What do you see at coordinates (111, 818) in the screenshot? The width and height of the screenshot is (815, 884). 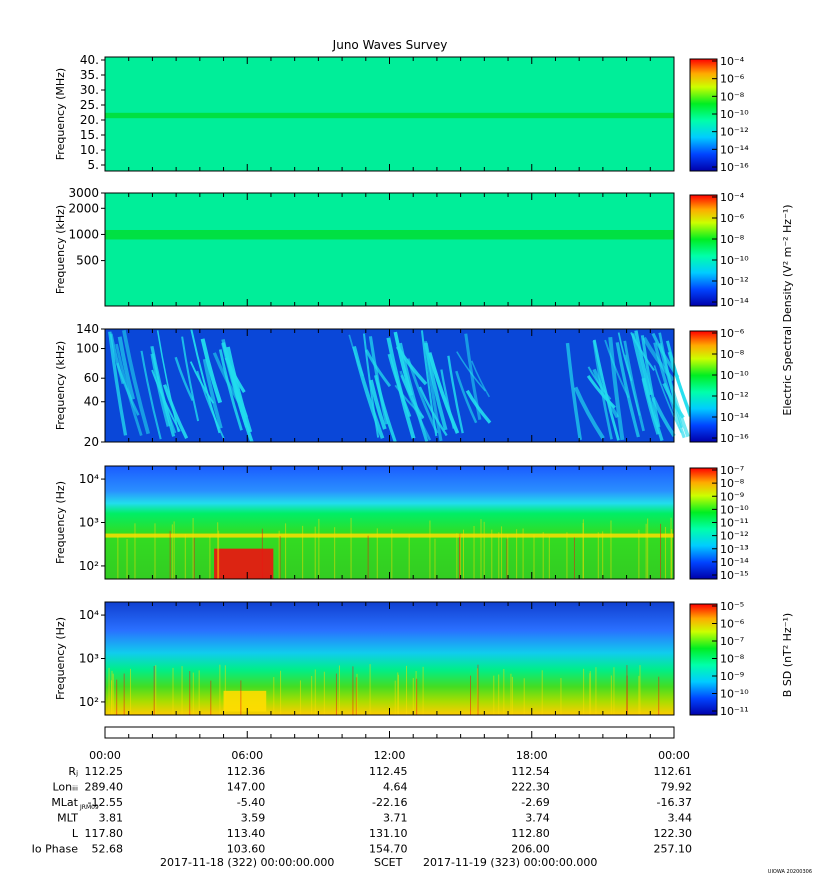 I see `ephemeris-value: 3.81` at bounding box center [111, 818].